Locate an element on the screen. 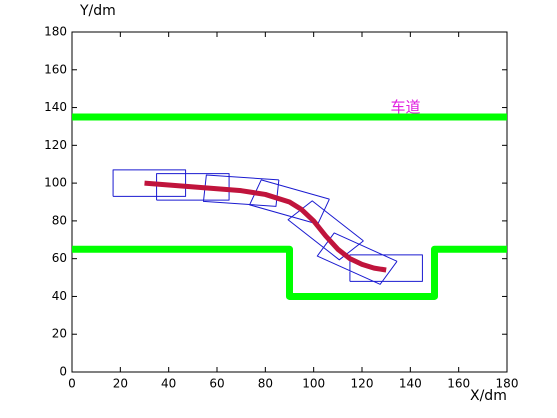 The image size is (557, 418). x-tick-label: 140 is located at coordinates (410, 384).